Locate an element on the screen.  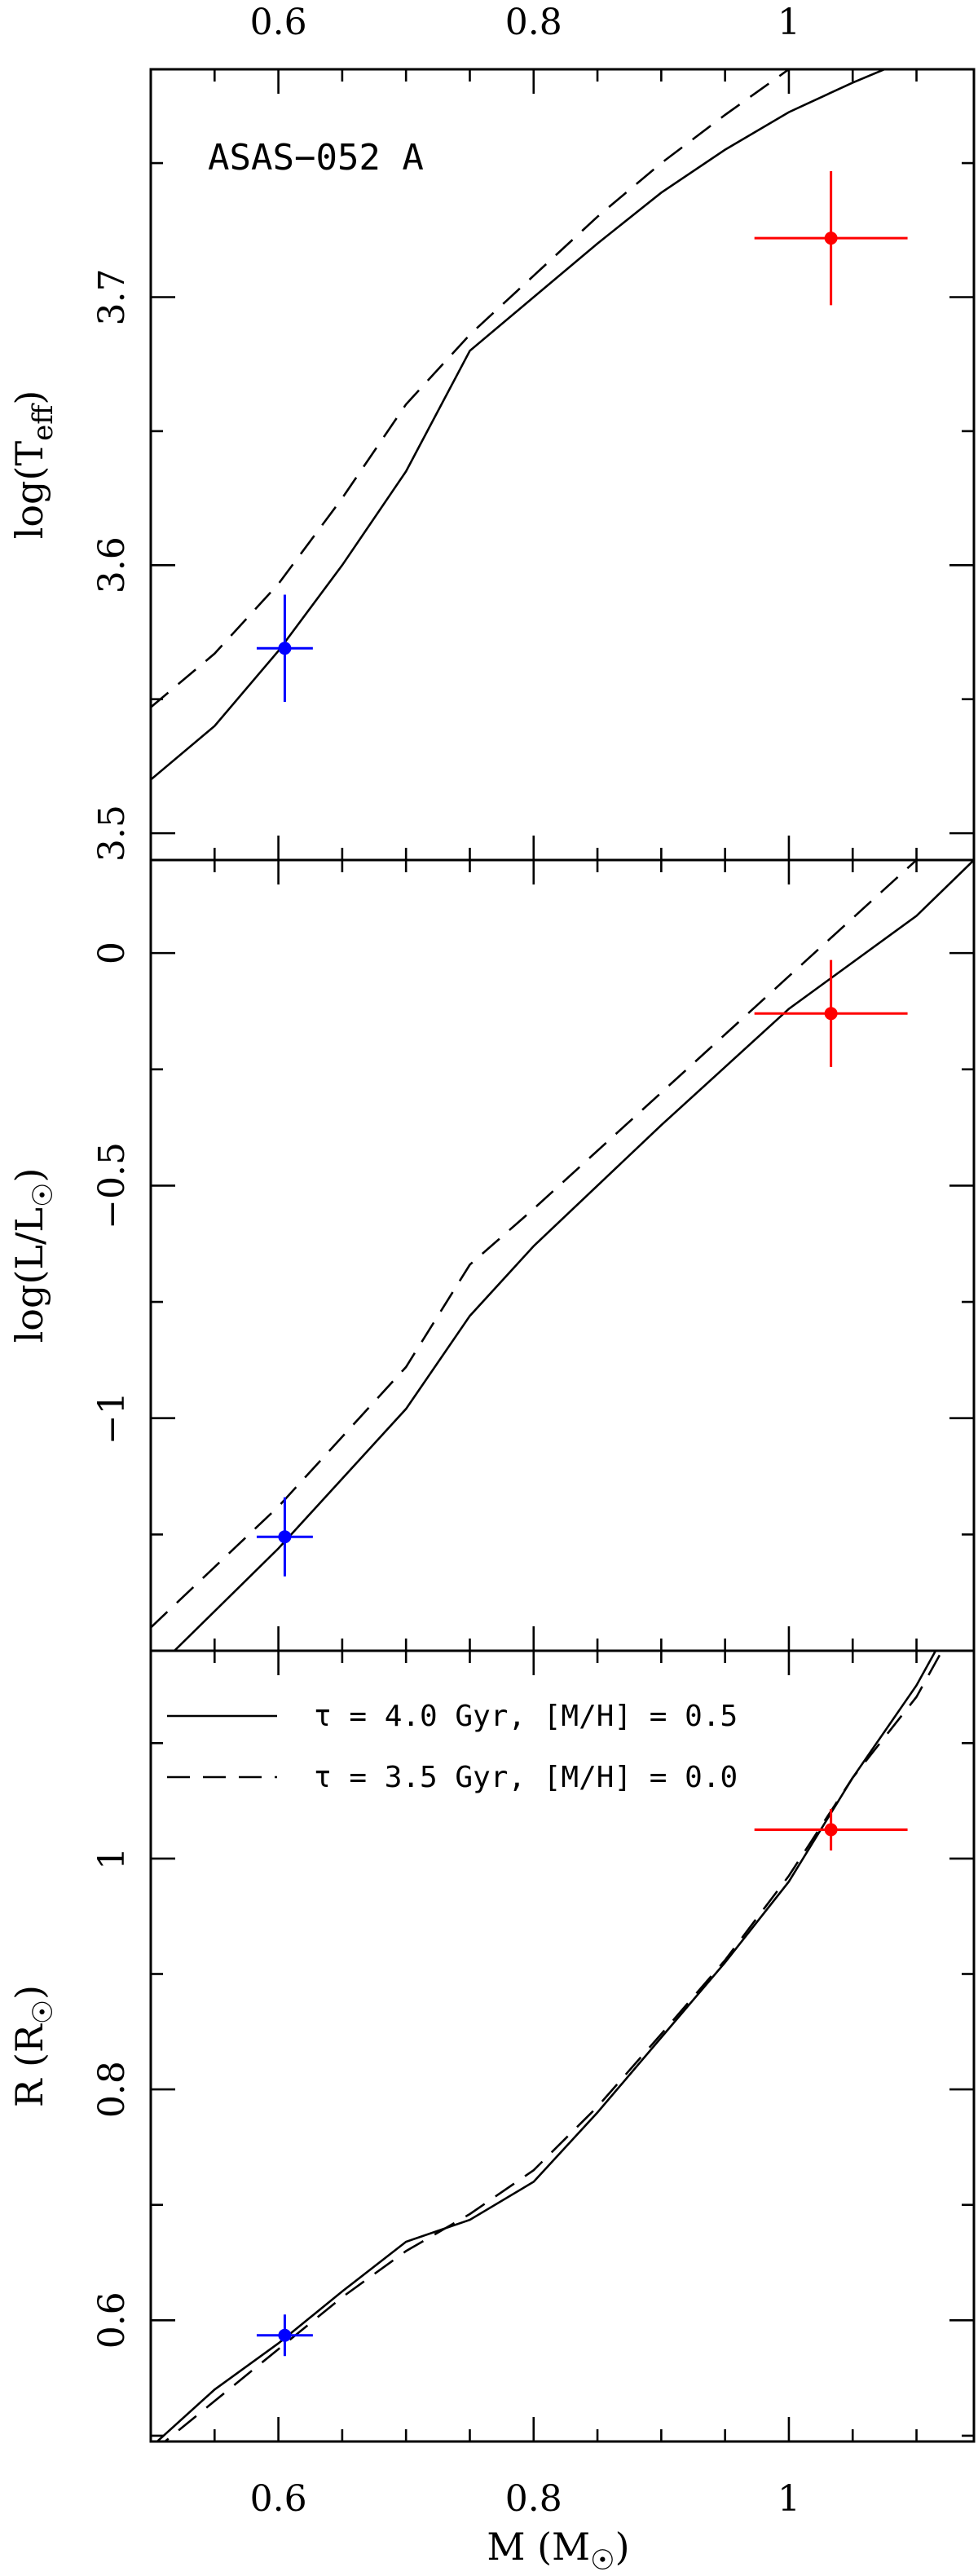
panel-teff-ytick-labels: 3.5 3.6 3.7 is located at coordinates (112, 565).